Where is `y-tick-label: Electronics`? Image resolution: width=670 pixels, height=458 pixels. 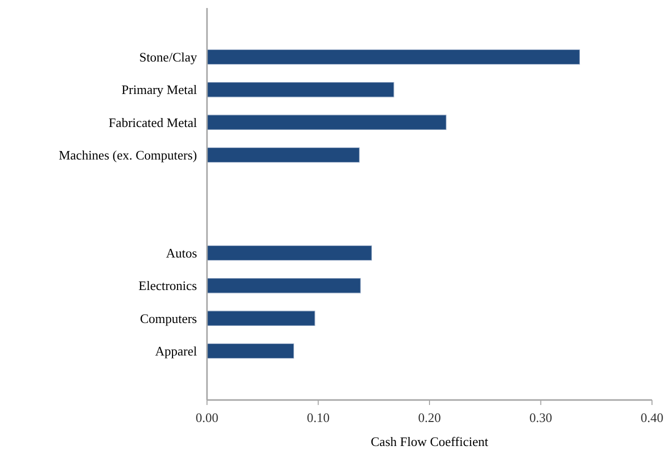 y-tick-label: Electronics is located at coordinates (167, 286).